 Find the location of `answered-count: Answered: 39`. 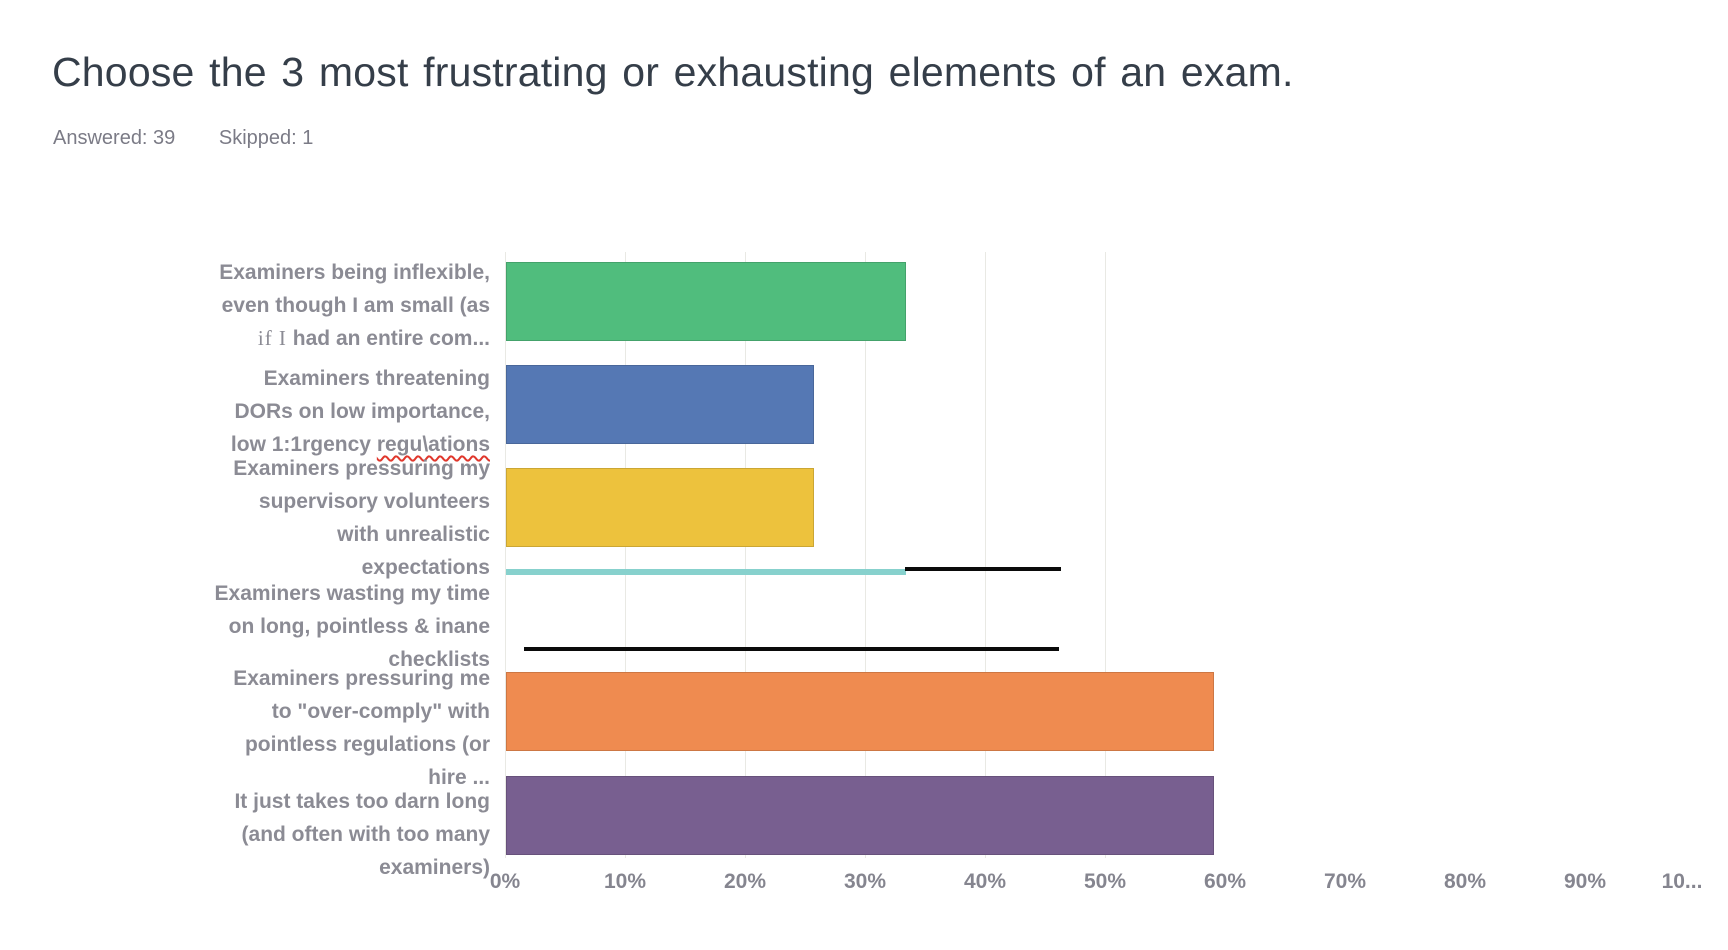

answered-count: Answered: 39 is located at coordinates (114, 138).